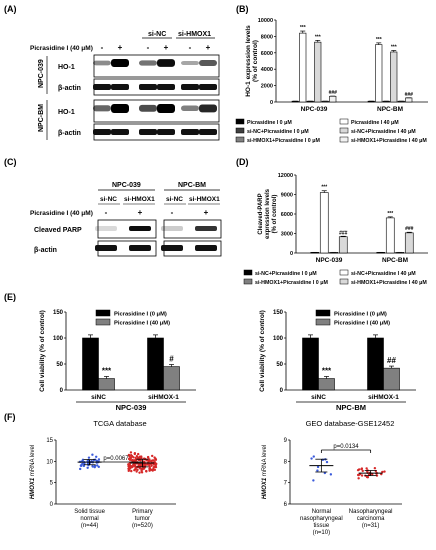  What do you see at coordinates (318, 37) in the screenshot?
I see `annotation-0-3: ***` at bounding box center [318, 37].